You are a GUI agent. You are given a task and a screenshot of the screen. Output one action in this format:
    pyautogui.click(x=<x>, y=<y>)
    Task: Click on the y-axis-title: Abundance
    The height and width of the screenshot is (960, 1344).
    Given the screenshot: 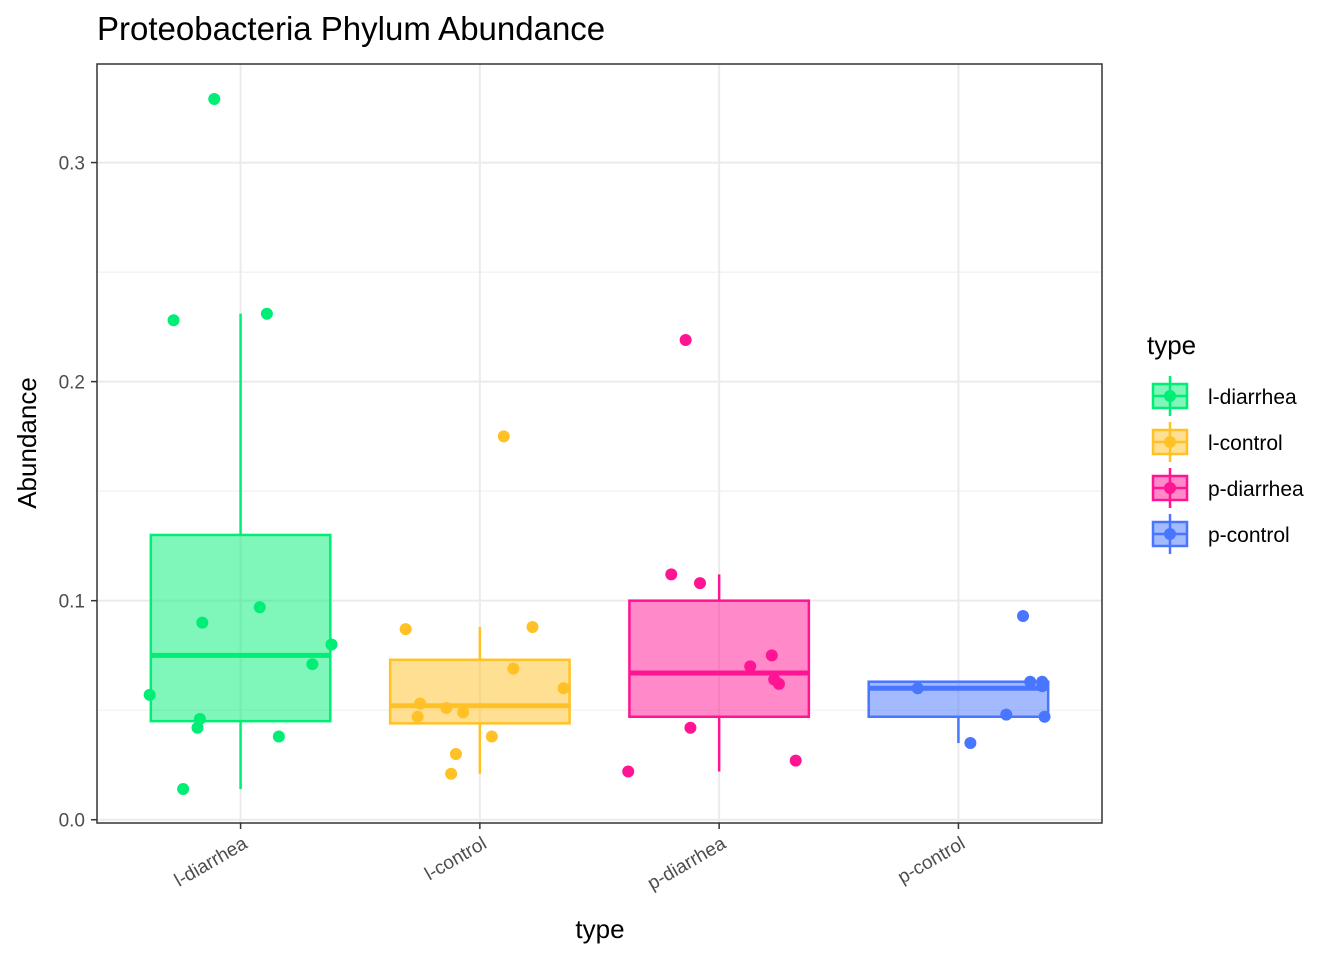 What is the action you would take?
    pyautogui.click(x=27, y=443)
    